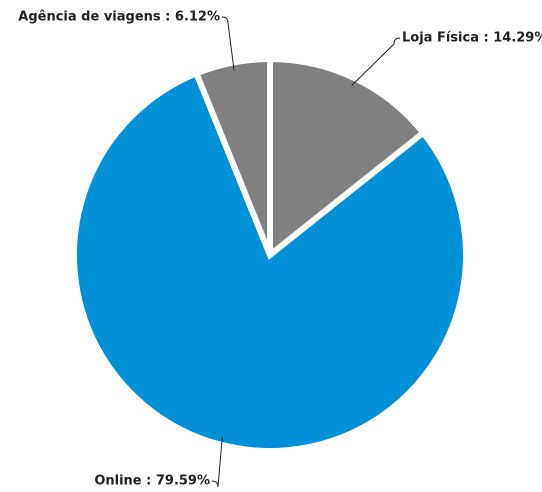  I want to click on data-label: Loja Física : 14.29%, so click(472, 38).